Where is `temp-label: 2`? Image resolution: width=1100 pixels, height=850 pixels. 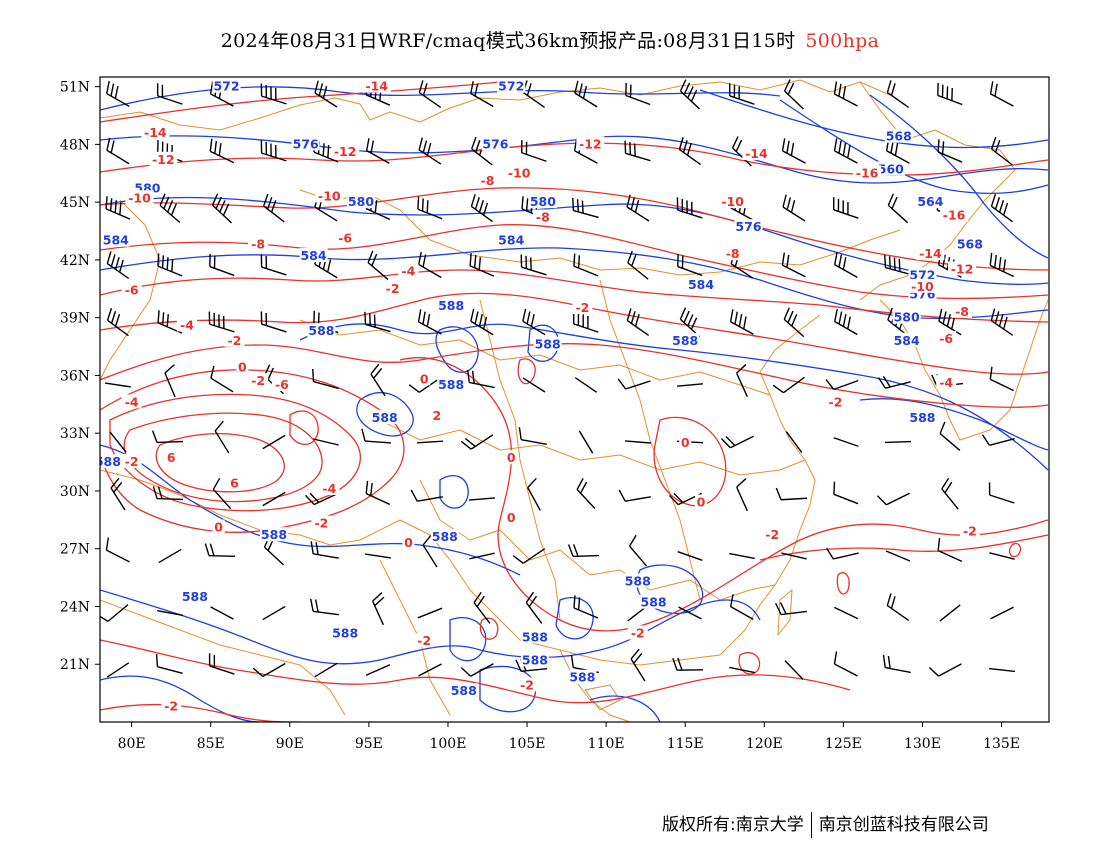
temp-label: 2 is located at coordinates (437, 415).